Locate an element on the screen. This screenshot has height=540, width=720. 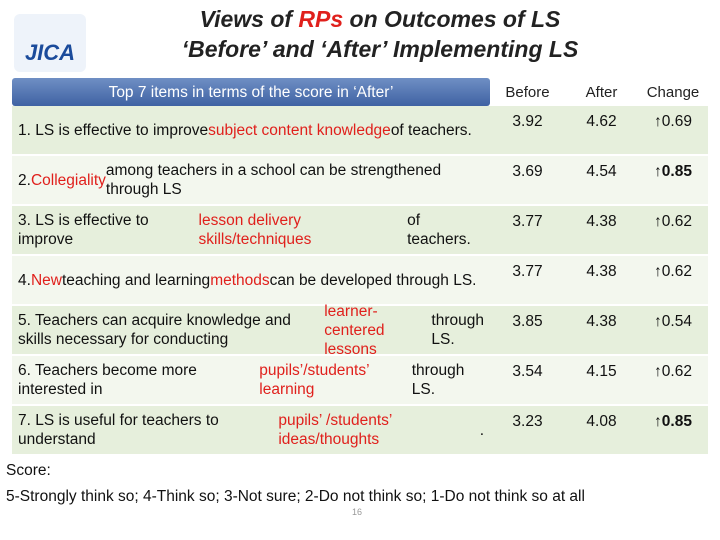
highlight-text: methods is located at coordinates (240, 280).